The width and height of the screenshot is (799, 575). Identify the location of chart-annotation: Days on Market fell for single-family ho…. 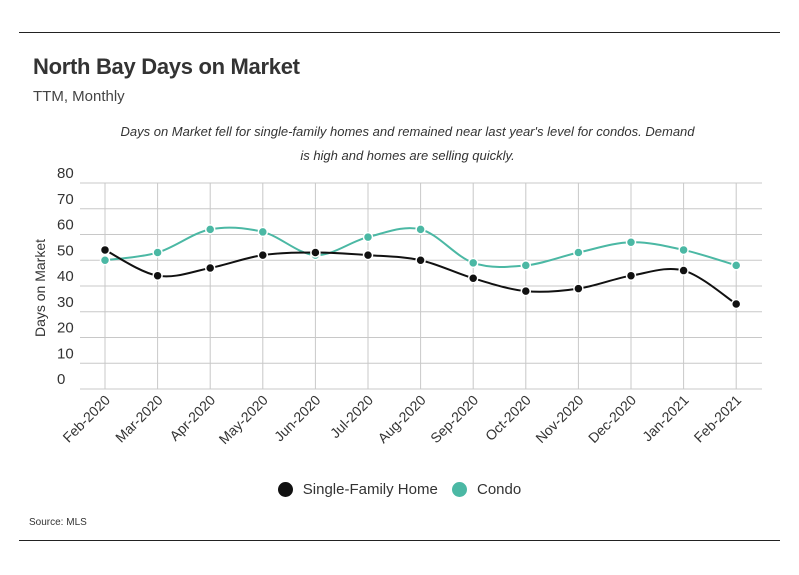
(407, 143).